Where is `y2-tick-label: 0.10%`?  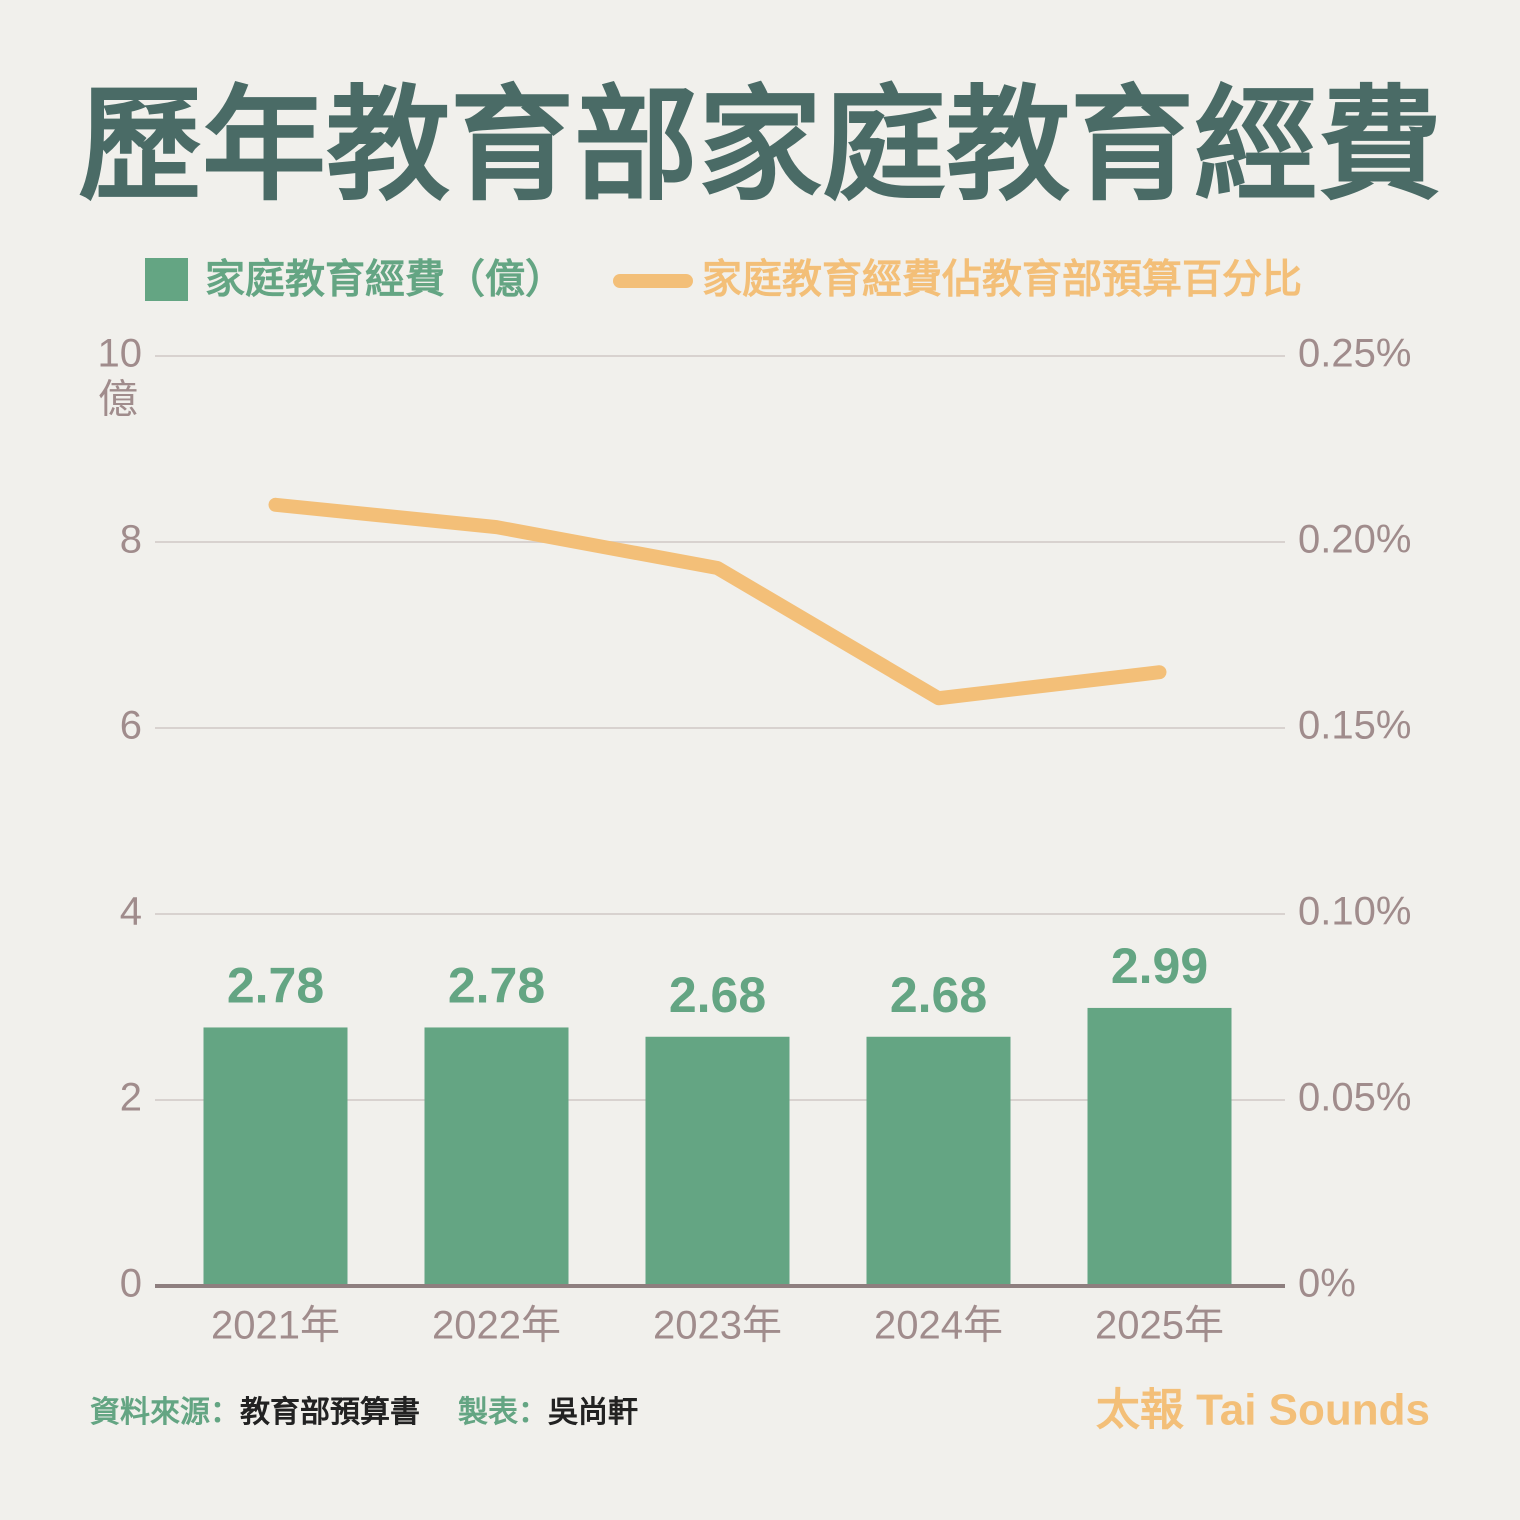
y2-tick-label: 0.10% is located at coordinates (1354, 912).